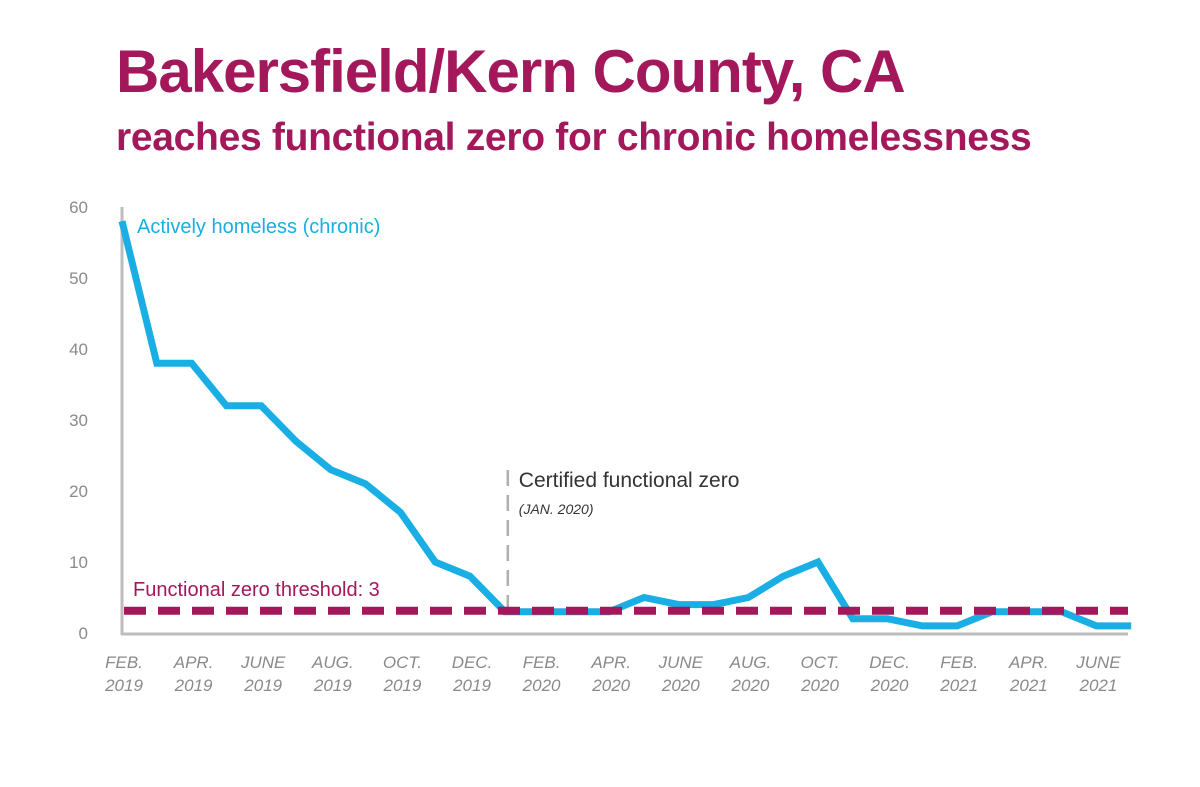 The width and height of the screenshot is (1200, 787). Describe the element at coordinates (629, 480) in the screenshot. I see `annotation-label: Certified functional zero` at that location.